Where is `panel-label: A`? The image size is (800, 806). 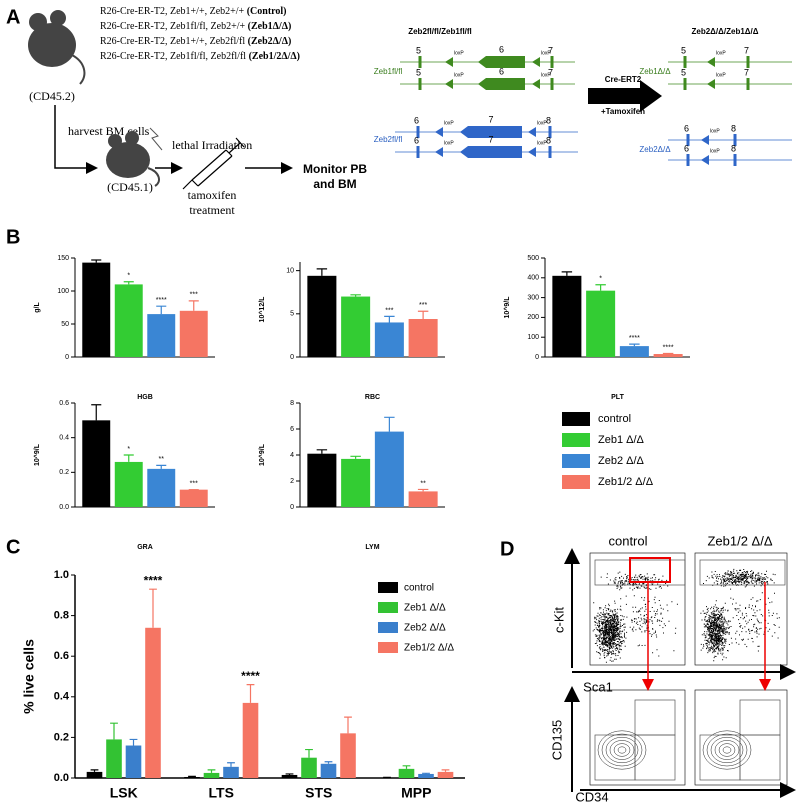
panel-label: A is located at coordinates (13, 17).